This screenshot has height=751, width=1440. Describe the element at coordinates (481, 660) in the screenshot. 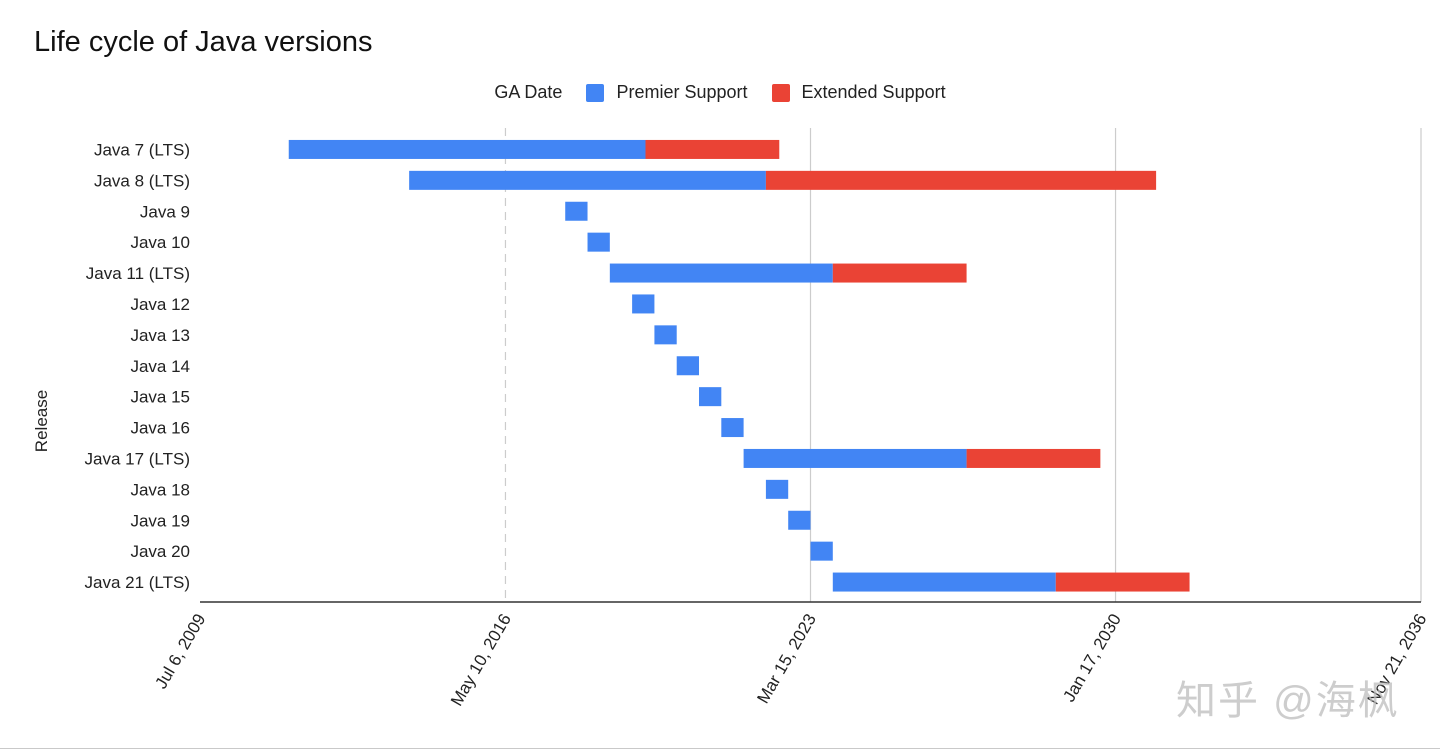

I see `x-tick-label: May 10, 2016` at that location.